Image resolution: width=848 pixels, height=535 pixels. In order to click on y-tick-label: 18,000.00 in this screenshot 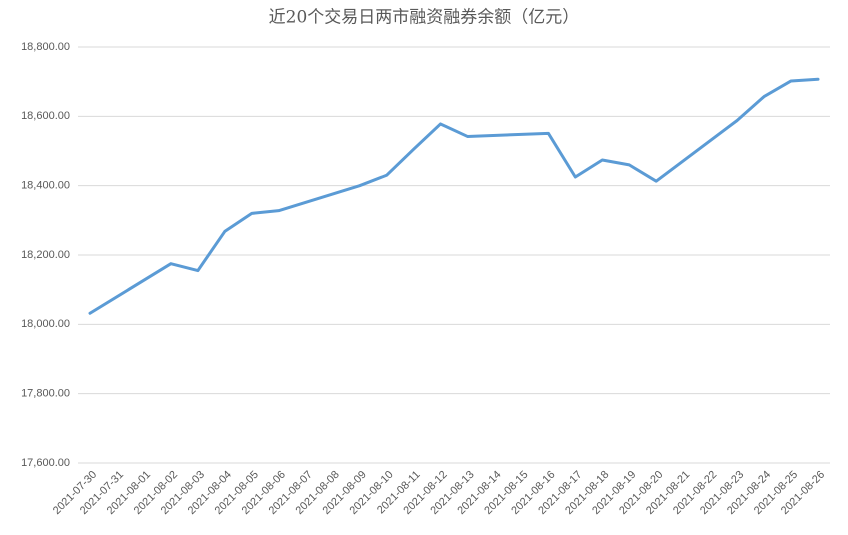, I will do `click(45, 324)`.